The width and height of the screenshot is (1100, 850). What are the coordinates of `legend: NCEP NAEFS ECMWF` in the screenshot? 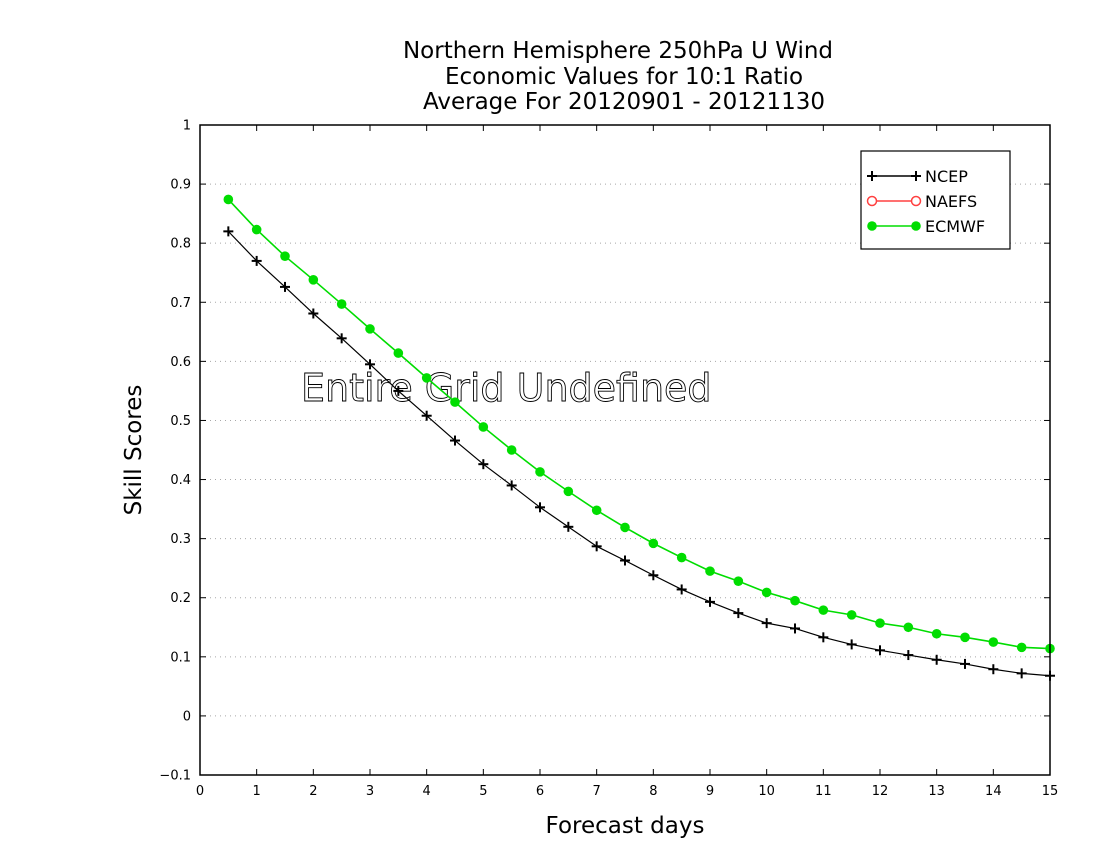 It's located at (935, 200).